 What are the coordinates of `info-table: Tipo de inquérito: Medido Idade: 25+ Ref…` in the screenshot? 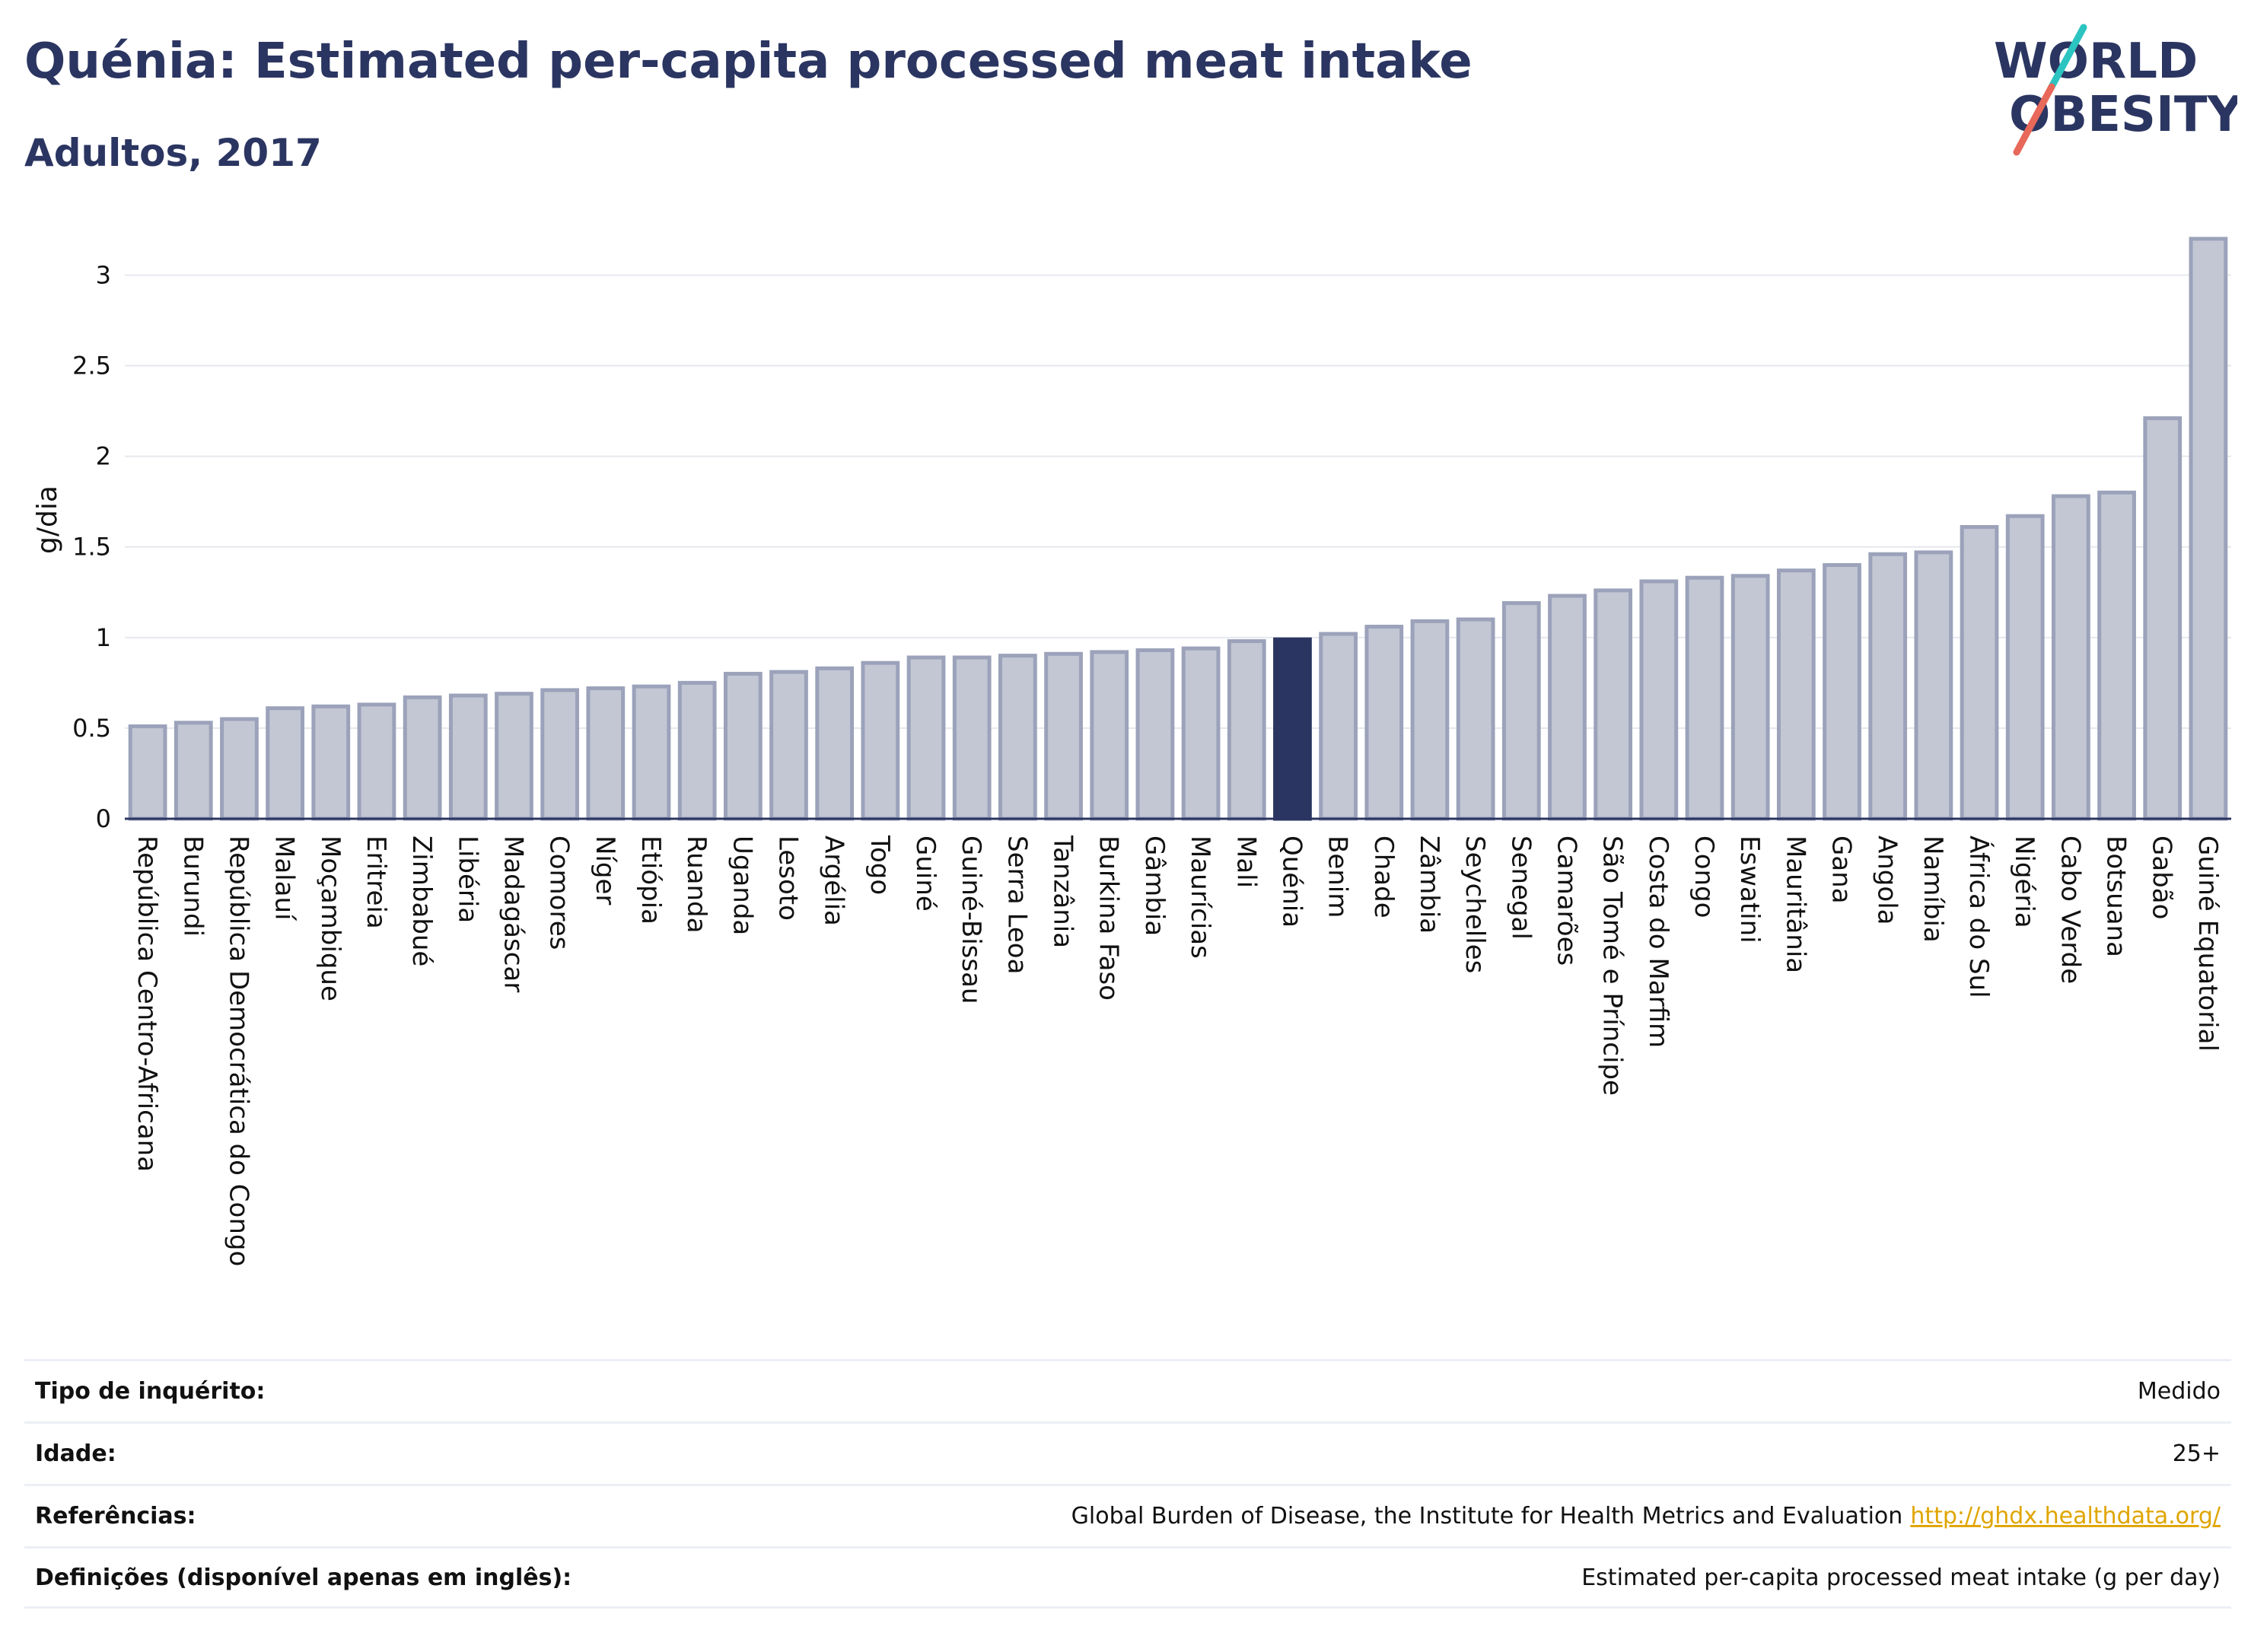 It's located at (1127, 1484).